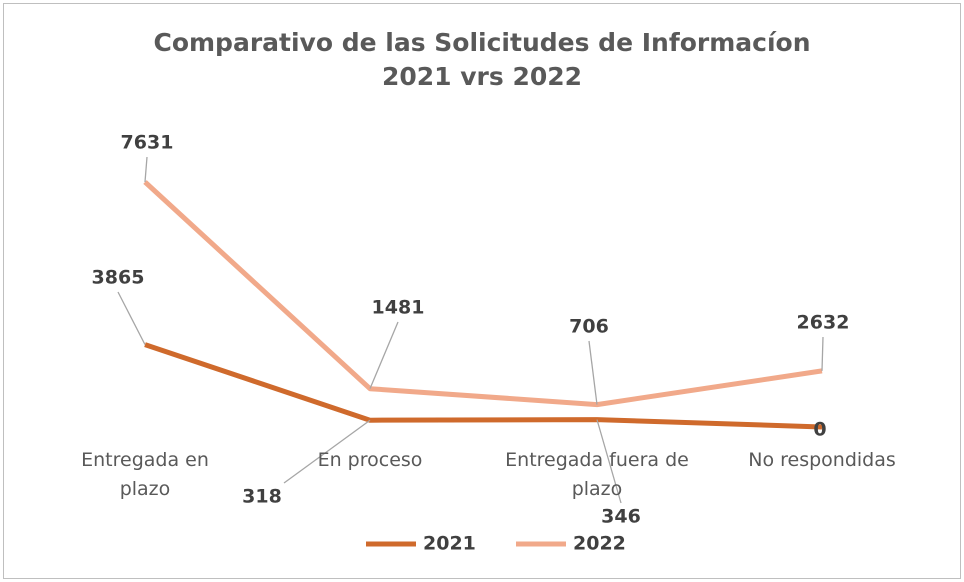 The height and width of the screenshot is (582, 964). What do you see at coordinates (118, 278) in the screenshot?
I see `data-label: 3865` at bounding box center [118, 278].